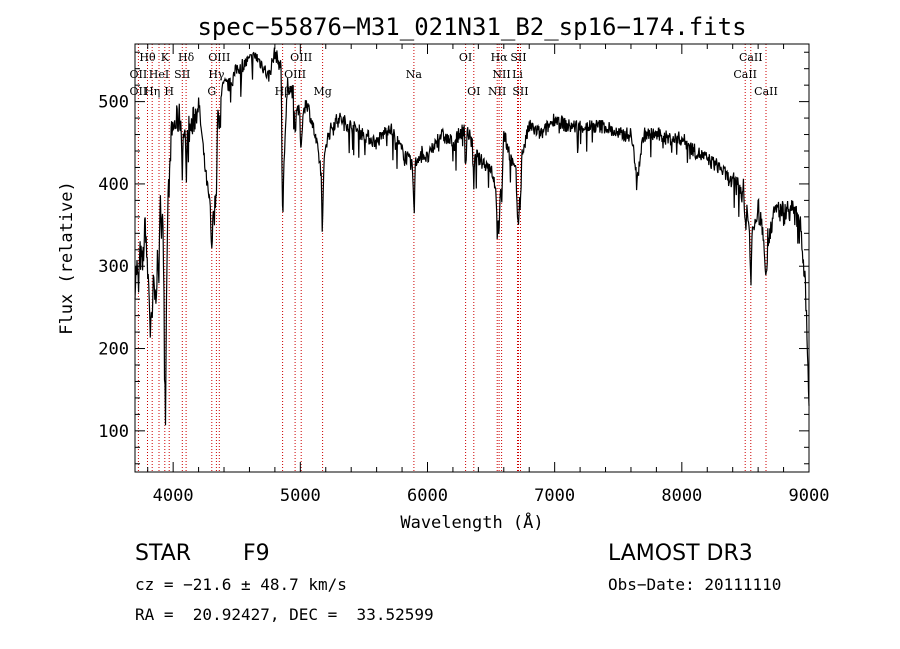 Image resolution: width=900 pixels, height=649 pixels. Describe the element at coordinates (147, 57) in the screenshot. I see `line-label: Hθ` at that location.